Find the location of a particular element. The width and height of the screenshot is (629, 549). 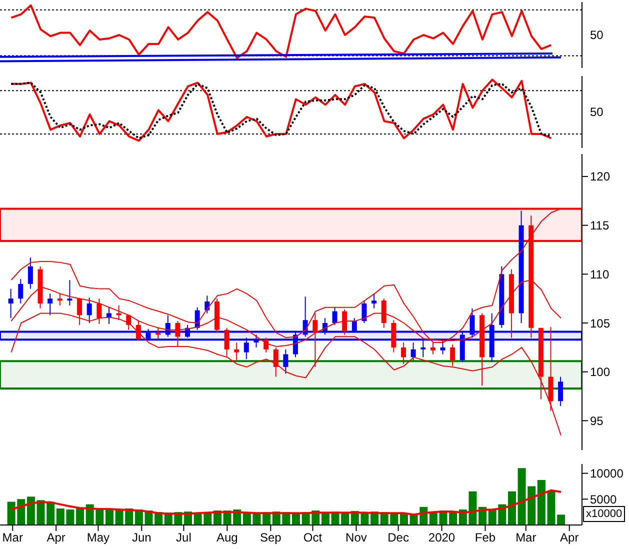

y-axis-title: x10000 is located at coordinates (604, 514).